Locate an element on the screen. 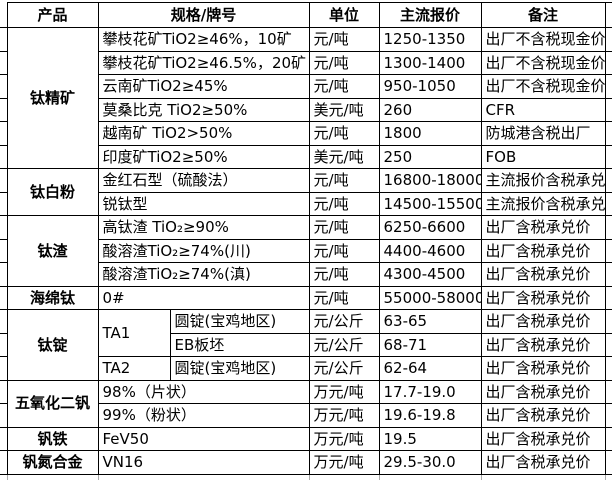  spec-cell: 云南矿TiO2≥45% is located at coordinates (203, 86).